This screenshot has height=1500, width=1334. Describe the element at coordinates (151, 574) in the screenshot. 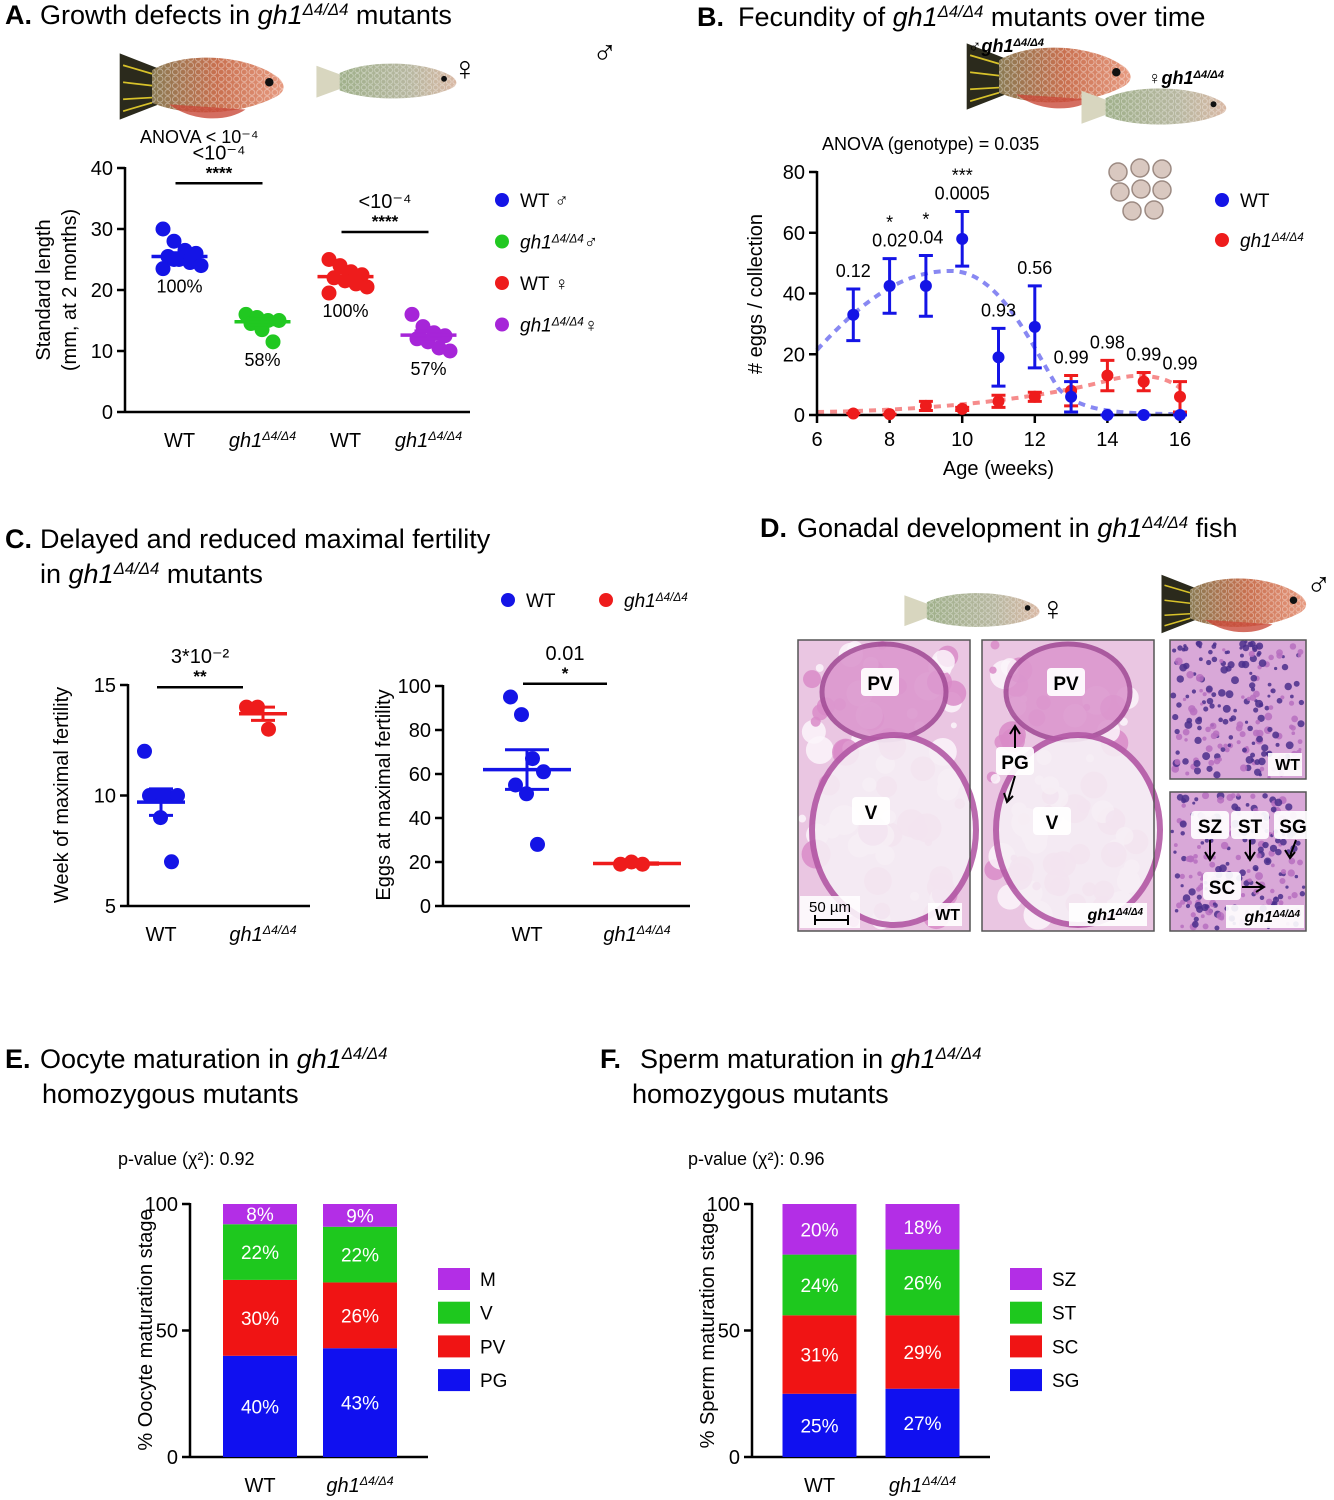

I see `panel-title: in gh1Δ4/Δ4 mutants` at that location.